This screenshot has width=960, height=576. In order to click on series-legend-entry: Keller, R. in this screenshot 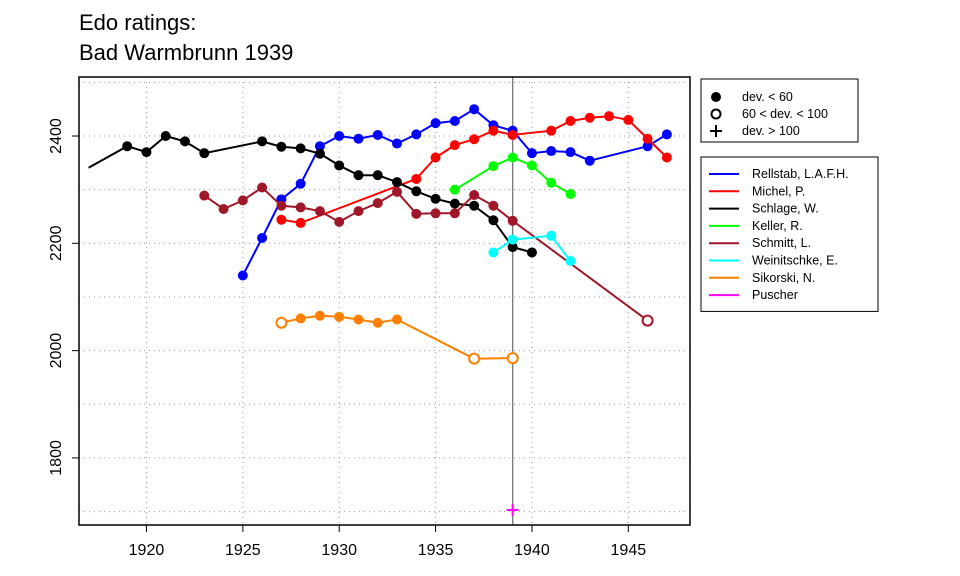, I will do `click(756, 226)`.